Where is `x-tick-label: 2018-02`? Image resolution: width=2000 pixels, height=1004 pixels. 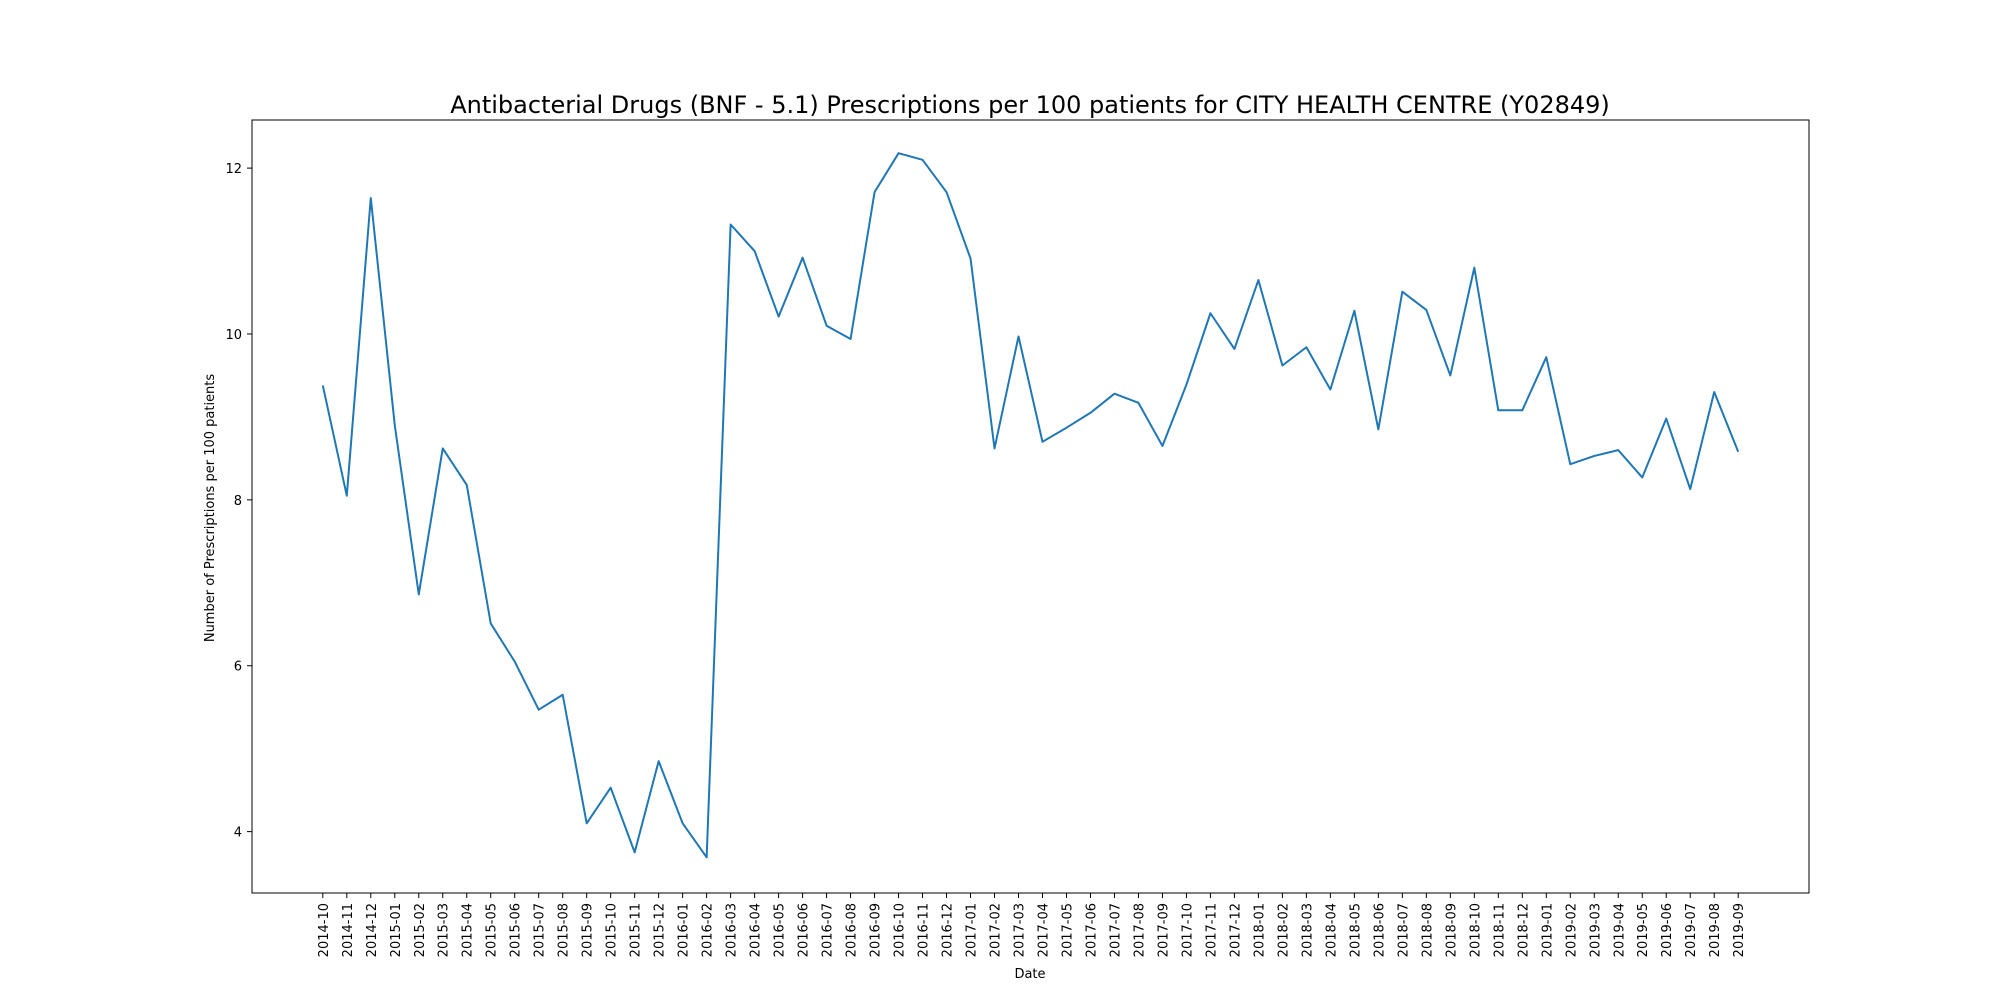
x-tick-label: 2018-02 is located at coordinates (1283, 930).